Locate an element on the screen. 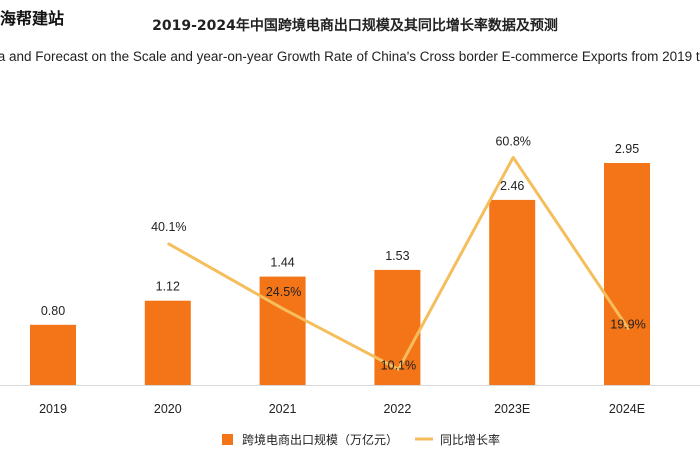 This screenshot has width=700, height=470. growth-value-label: 10.1% is located at coordinates (398, 365).